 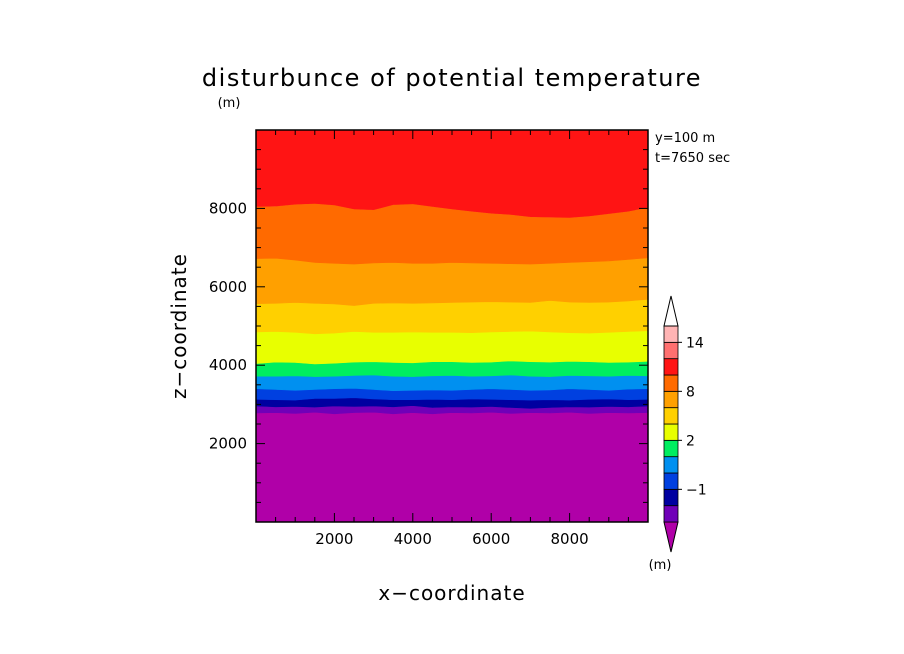 What do you see at coordinates (229, 103) in the screenshot?
I see `y-axis-unit: (m)` at bounding box center [229, 103].